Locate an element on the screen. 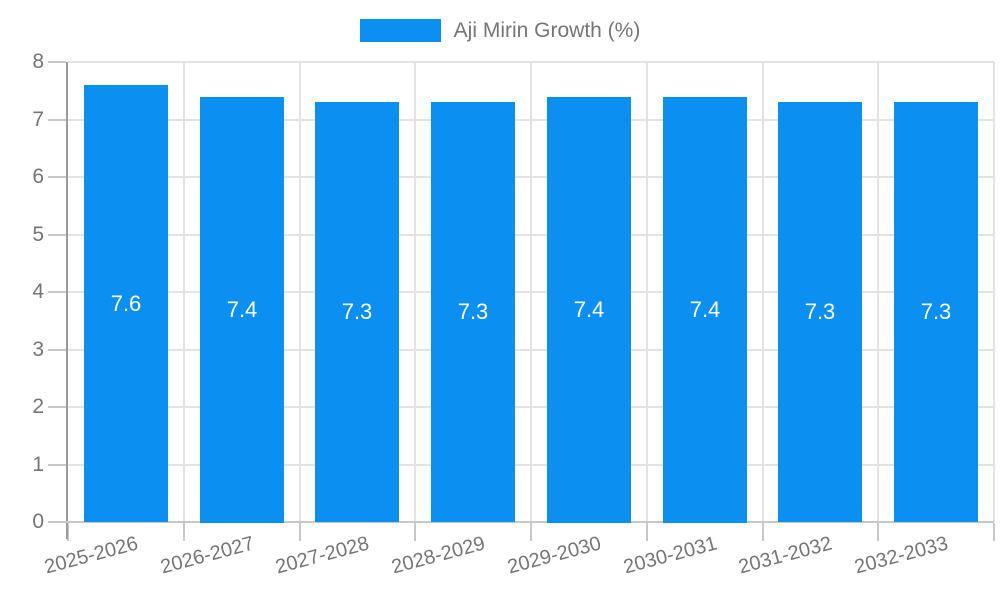 This screenshot has height=600, width=1000. y-axis-tick-label: 5 is located at coordinates (38, 234).